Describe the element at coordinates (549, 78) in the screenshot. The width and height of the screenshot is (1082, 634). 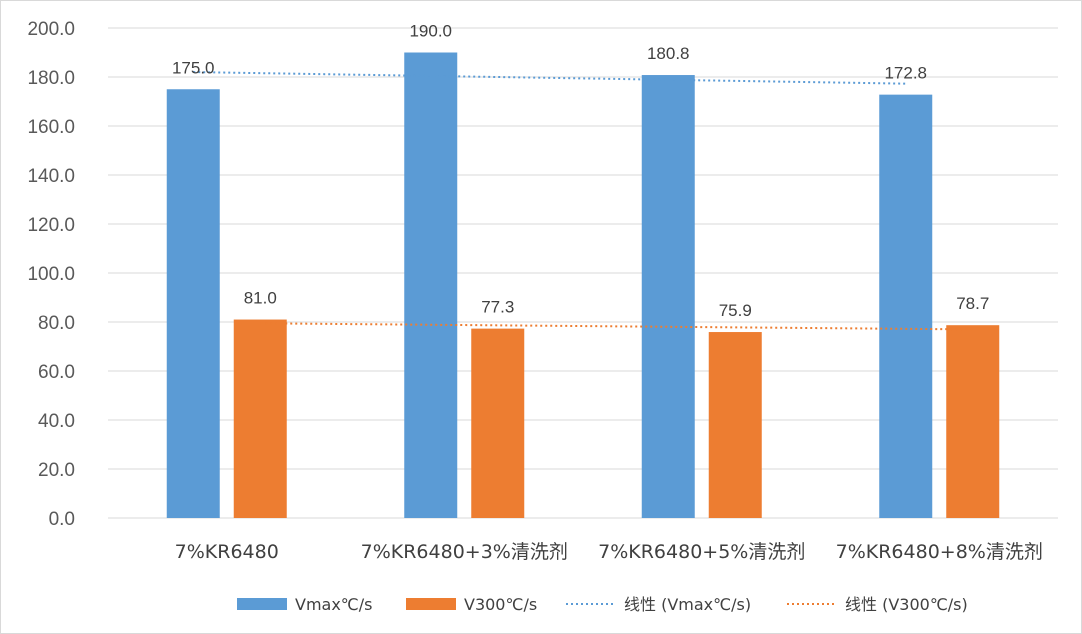
I see `trendline-vmax` at that location.